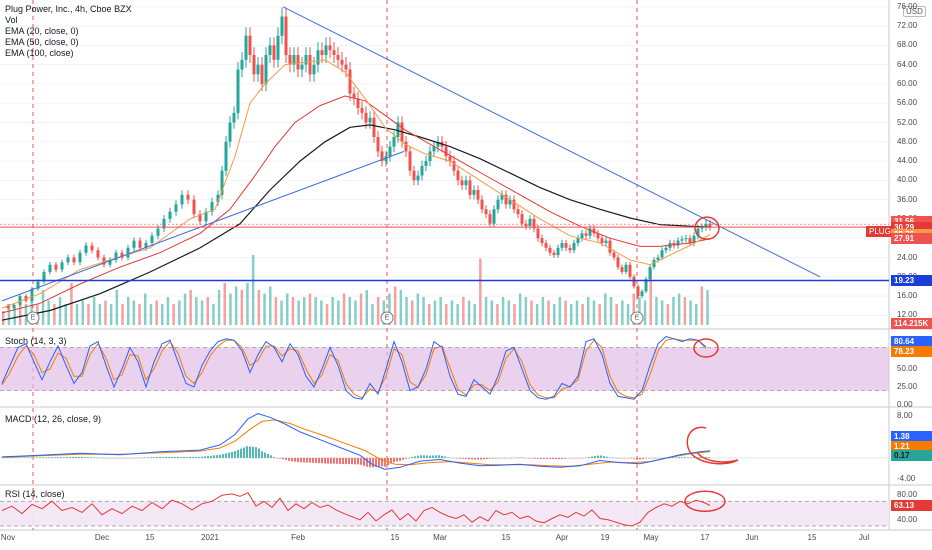 The width and height of the screenshot is (932, 550). What do you see at coordinates (11, 20) in the screenshot?
I see `legend-vol: Vol` at bounding box center [11, 20].